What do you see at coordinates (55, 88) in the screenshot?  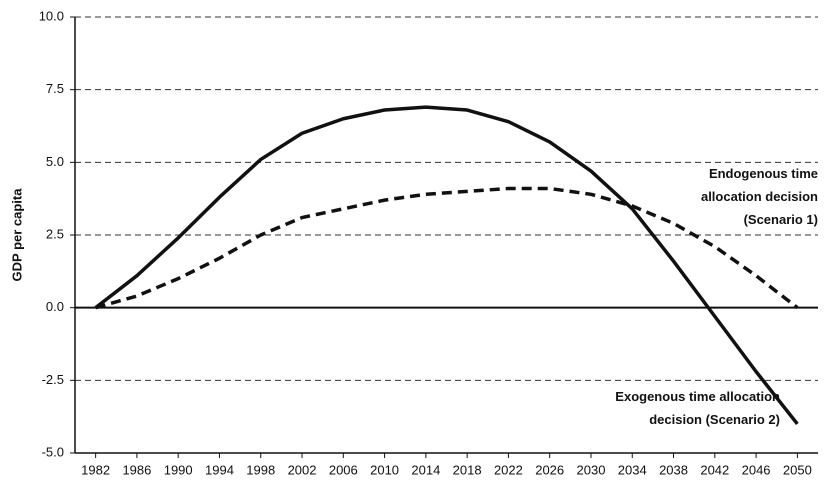 I see `y-tick-label: 7.5` at bounding box center [55, 88].